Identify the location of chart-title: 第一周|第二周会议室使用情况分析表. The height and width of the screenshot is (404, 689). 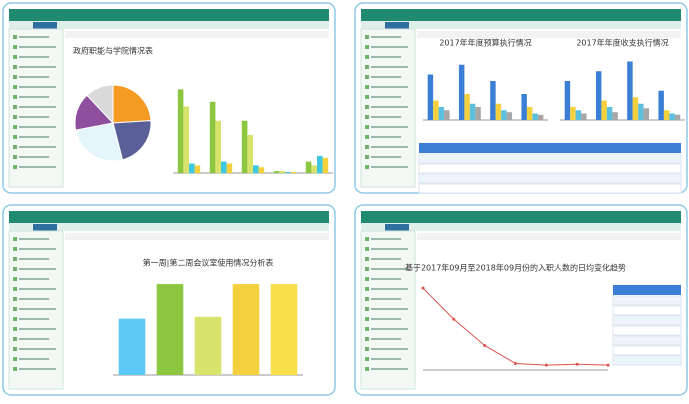
(208, 263).